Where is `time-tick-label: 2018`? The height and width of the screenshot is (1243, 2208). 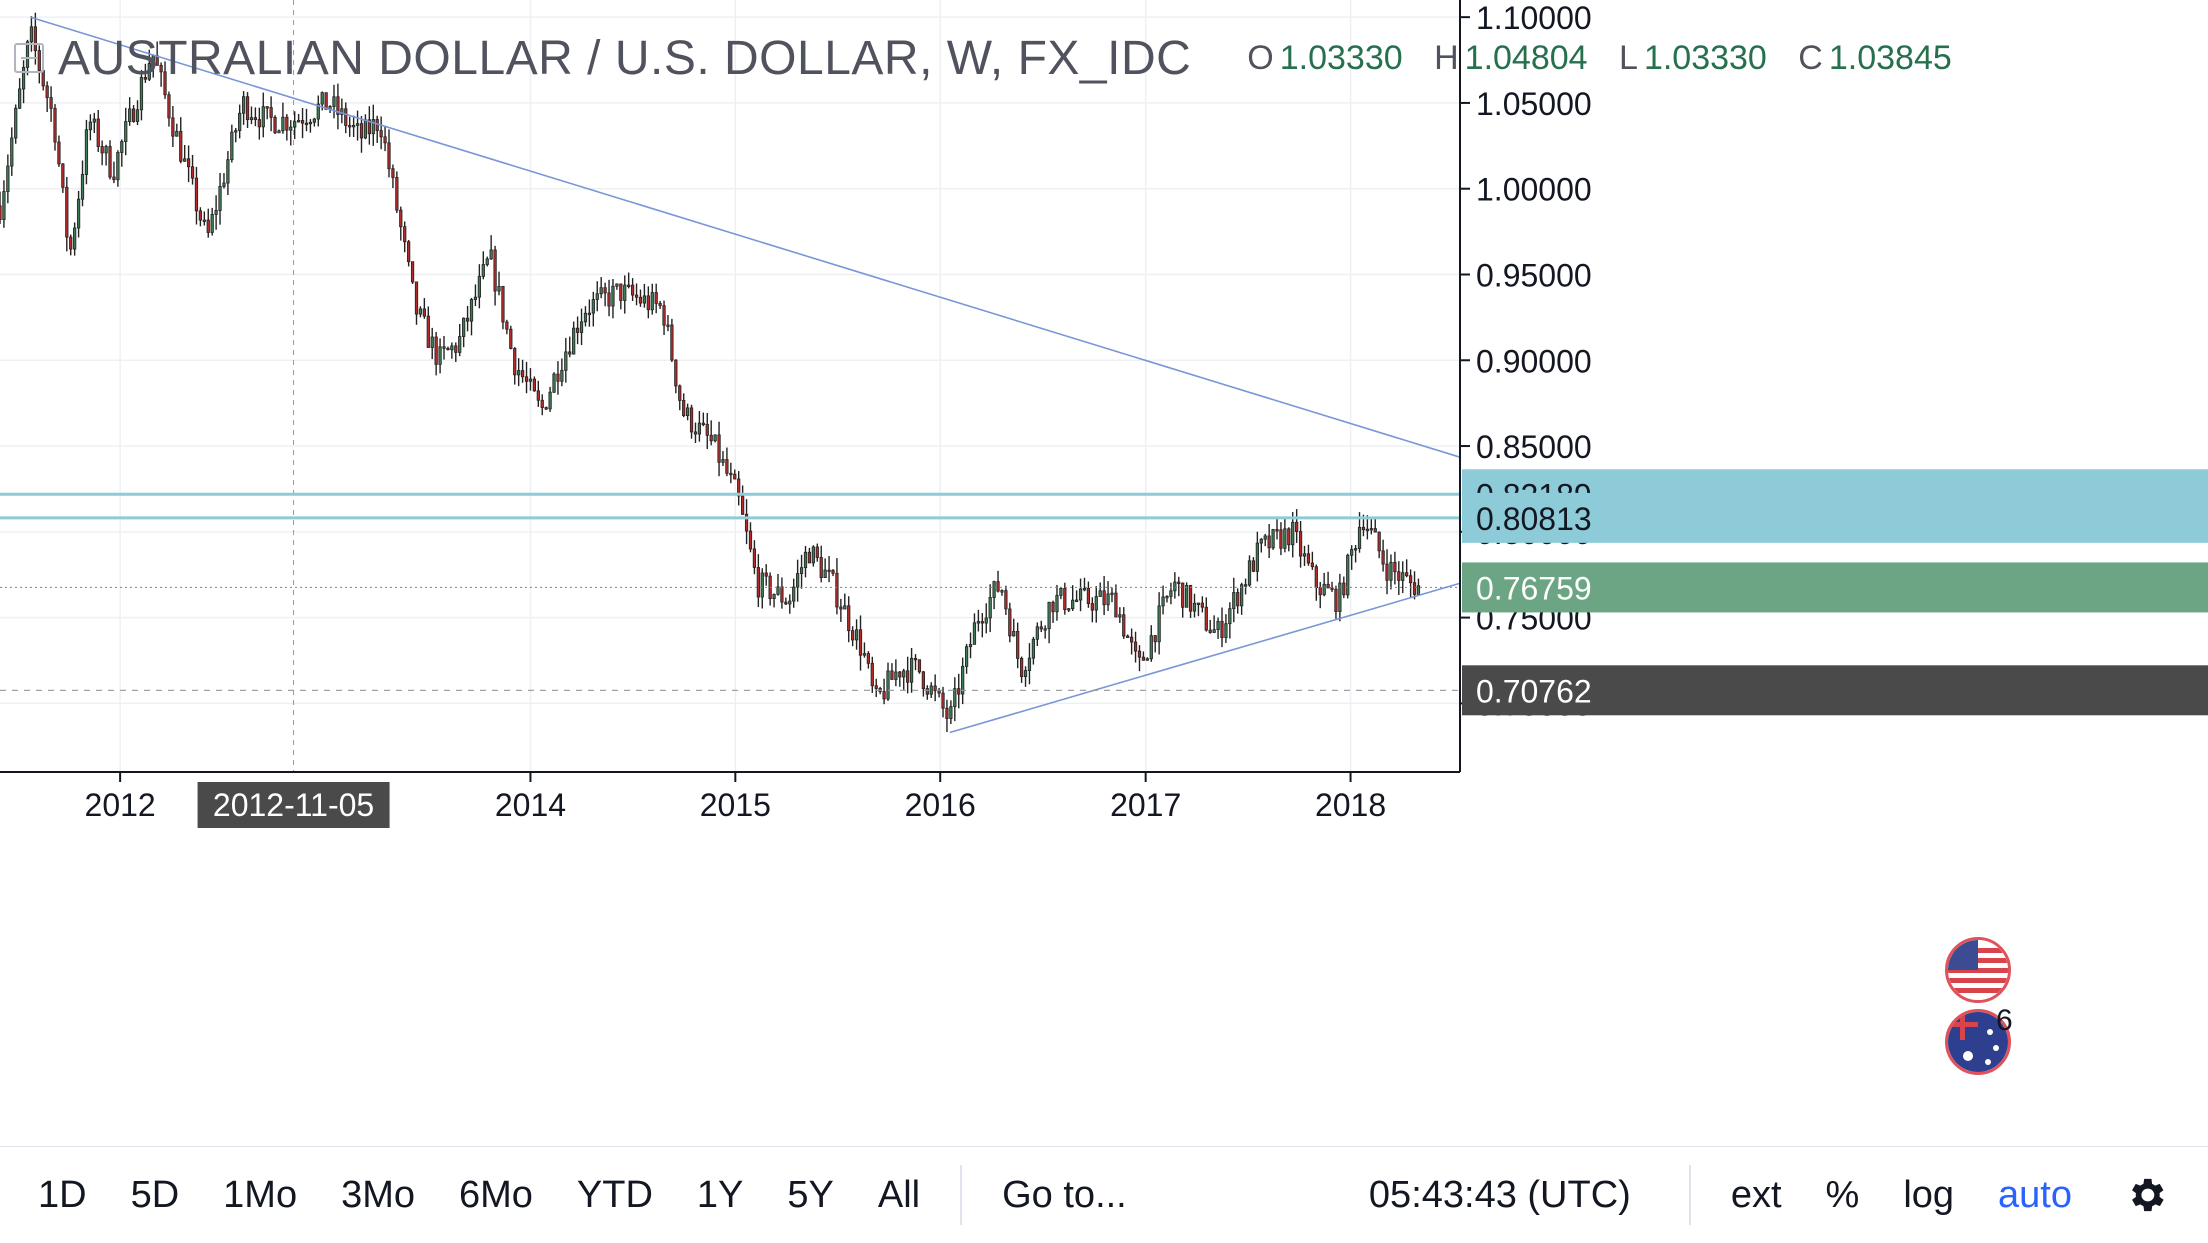 time-tick-label: 2018 is located at coordinates (1350, 805).